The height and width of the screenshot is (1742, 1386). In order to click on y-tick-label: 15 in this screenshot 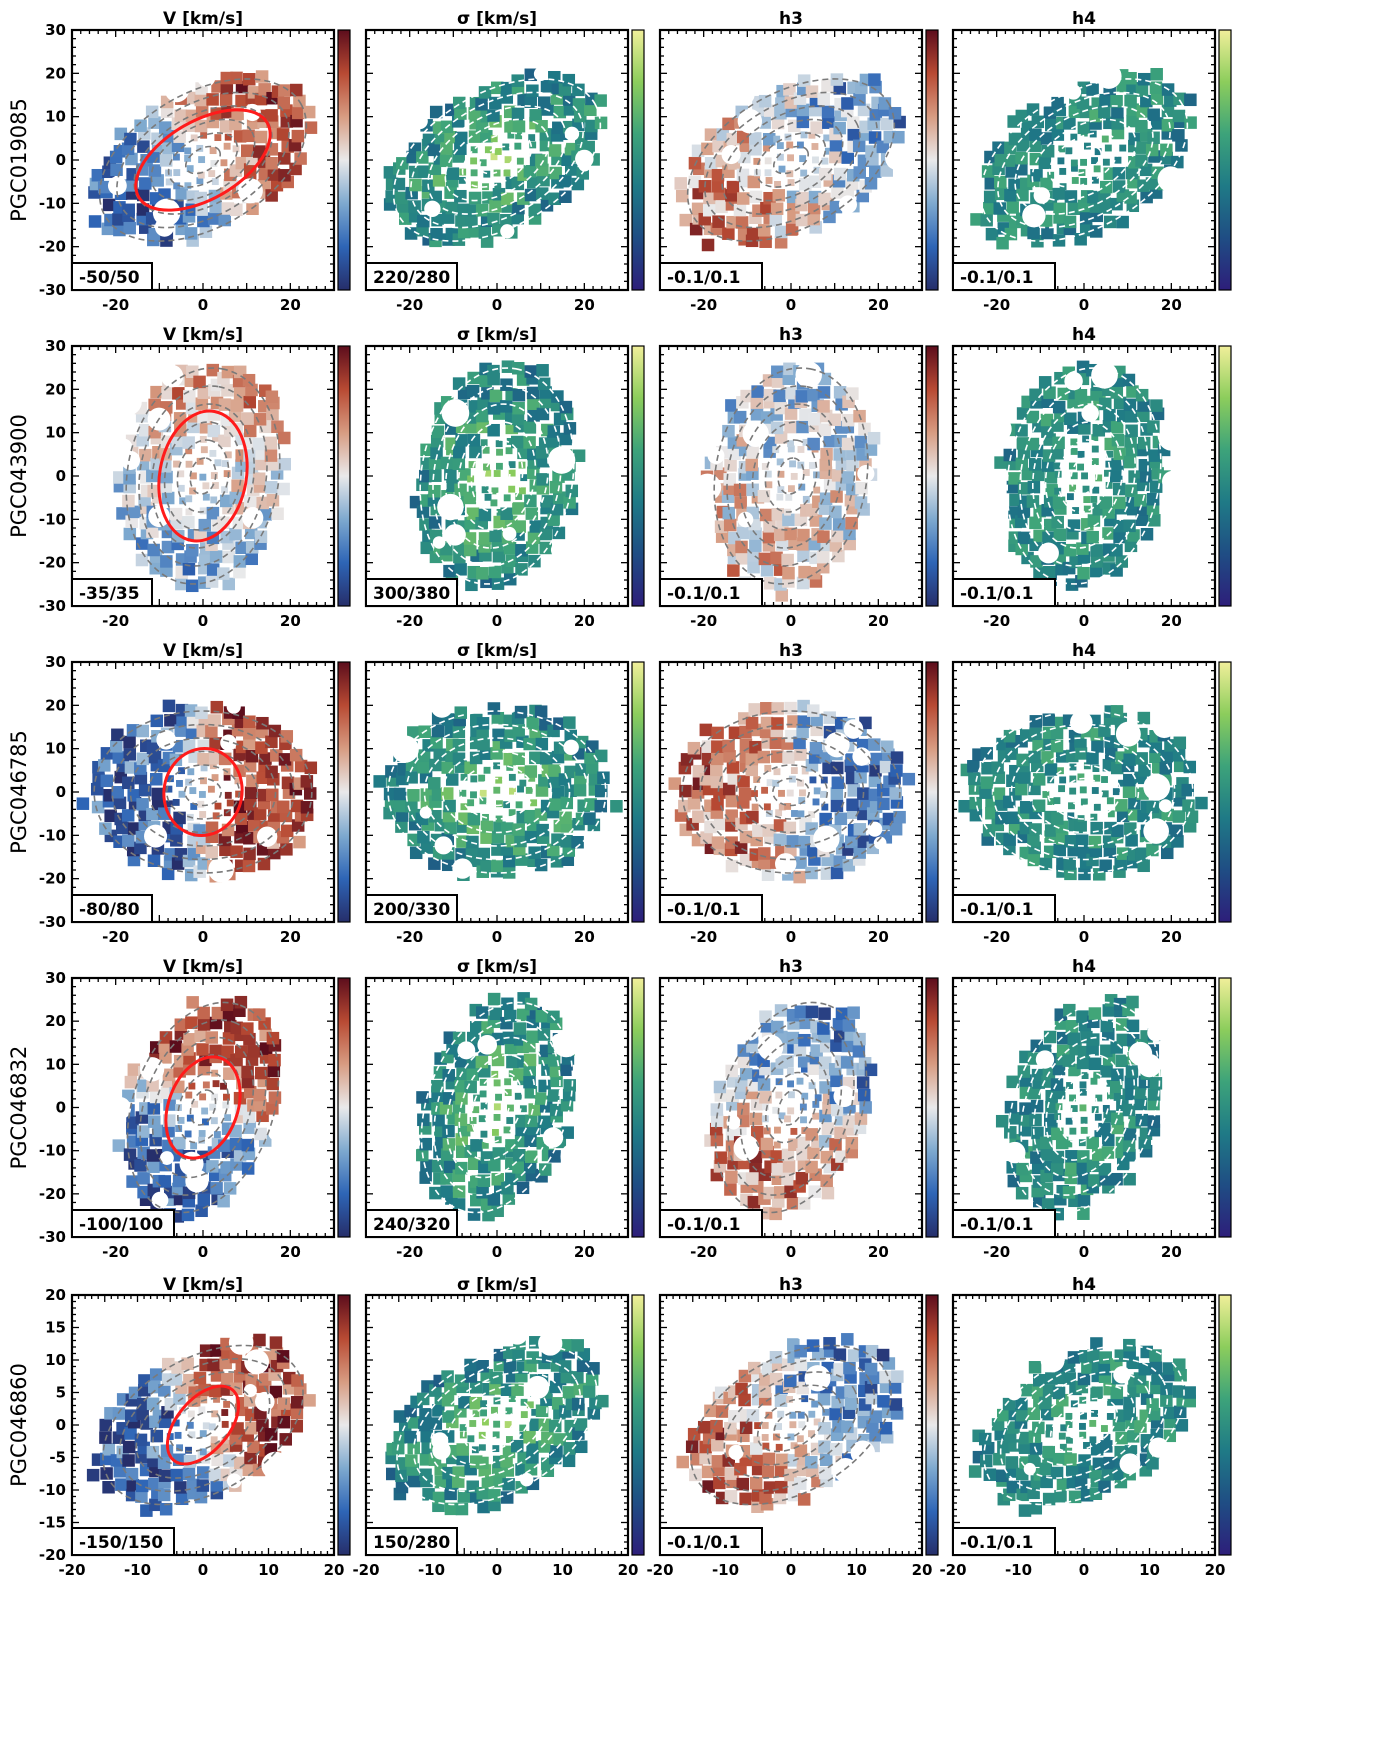, I will do `click(55, 1328)`.